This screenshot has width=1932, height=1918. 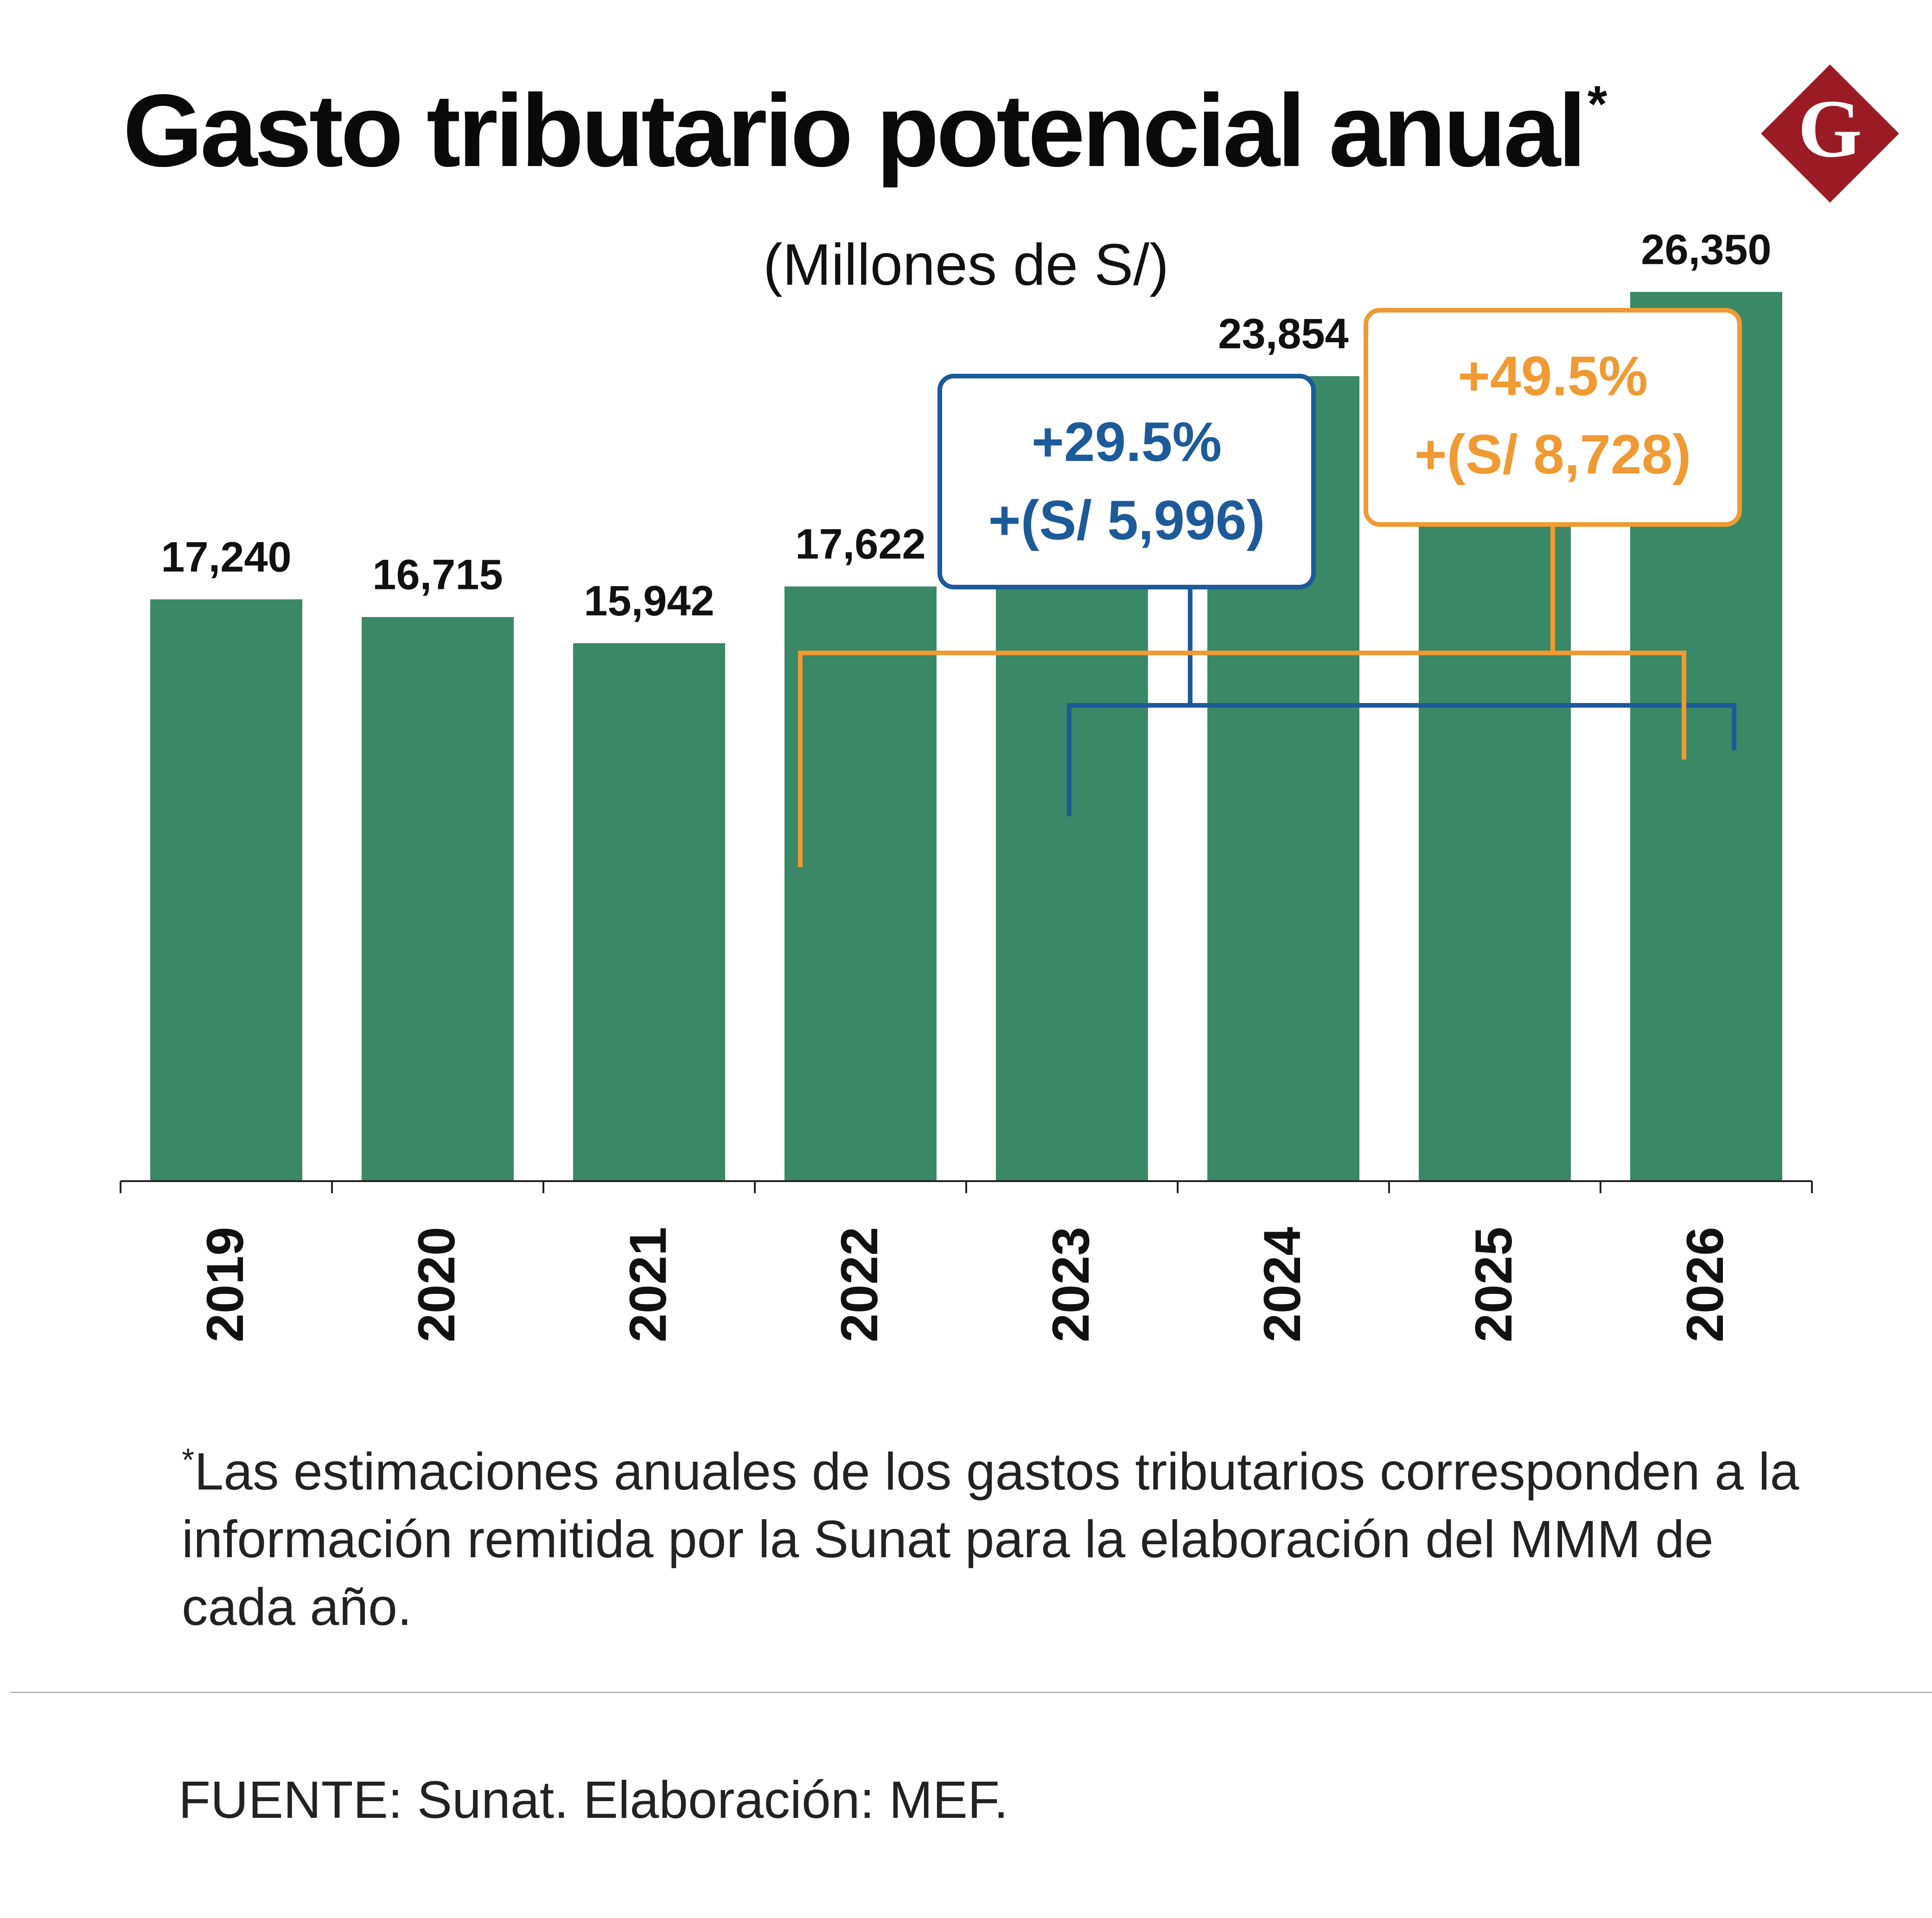 I want to click on x-tick-label-2024: 2024, so click(x=1282, y=1284).